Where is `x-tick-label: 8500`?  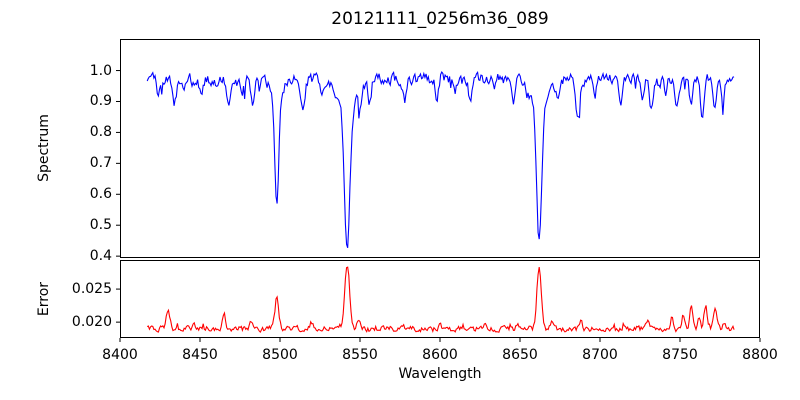
x-tick-label: 8500 is located at coordinates (280, 355).